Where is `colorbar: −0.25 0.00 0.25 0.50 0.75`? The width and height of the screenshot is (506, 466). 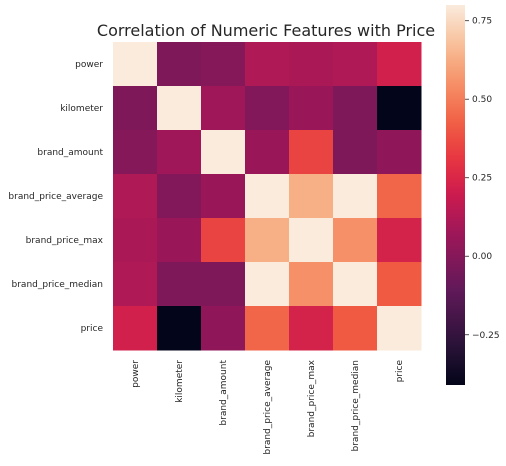
colorbar: −0.25 0.00 0.25 0.50 0.75 is located at coordinates (473, 195).